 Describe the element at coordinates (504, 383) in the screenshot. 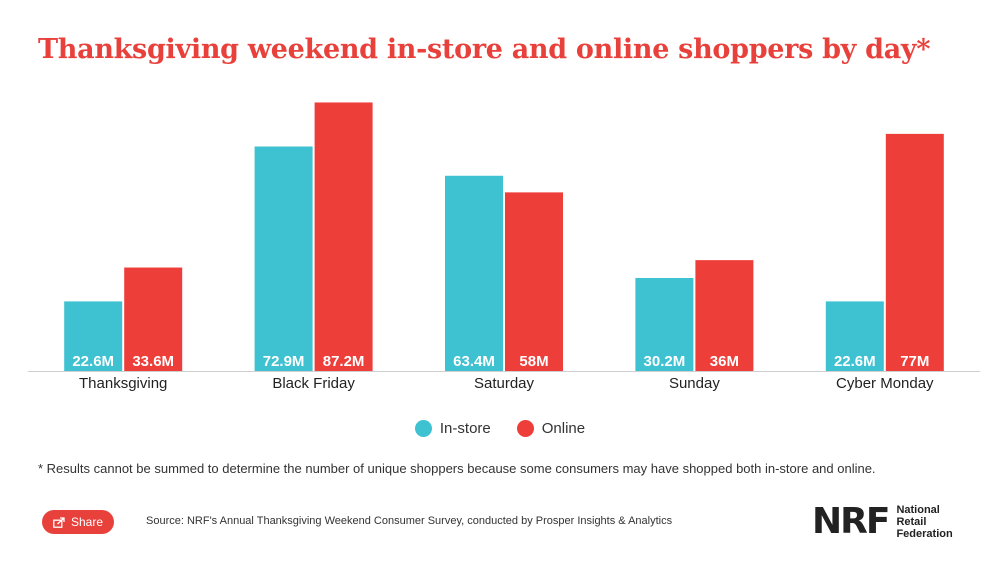

I see `x-tick-label-2: Saturday` at that location.